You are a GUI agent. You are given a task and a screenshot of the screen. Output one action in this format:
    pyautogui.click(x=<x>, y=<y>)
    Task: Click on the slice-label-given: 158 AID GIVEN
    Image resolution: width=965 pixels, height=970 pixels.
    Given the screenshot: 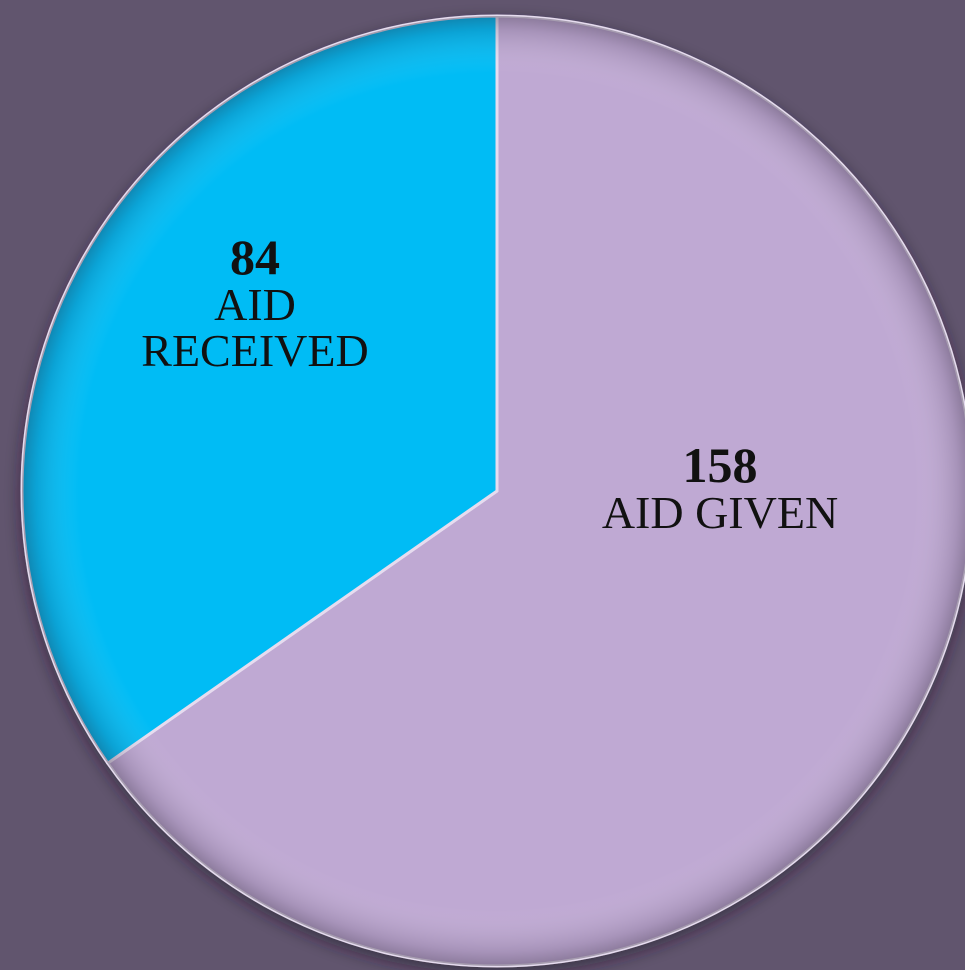 What is the action you would take?
    pyautogui.click(x=720, y=488)
    